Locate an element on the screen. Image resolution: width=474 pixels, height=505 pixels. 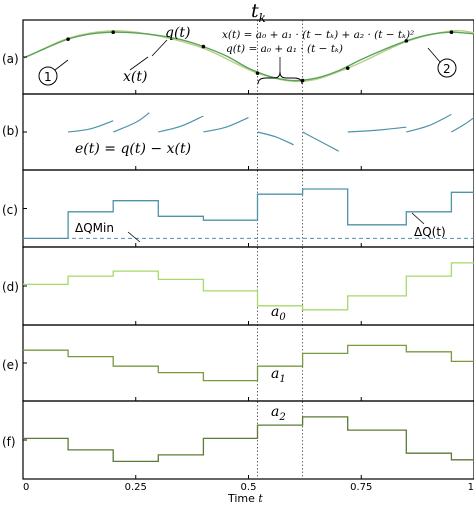
coef-a2-step-line is located at coordinates (248, 439).